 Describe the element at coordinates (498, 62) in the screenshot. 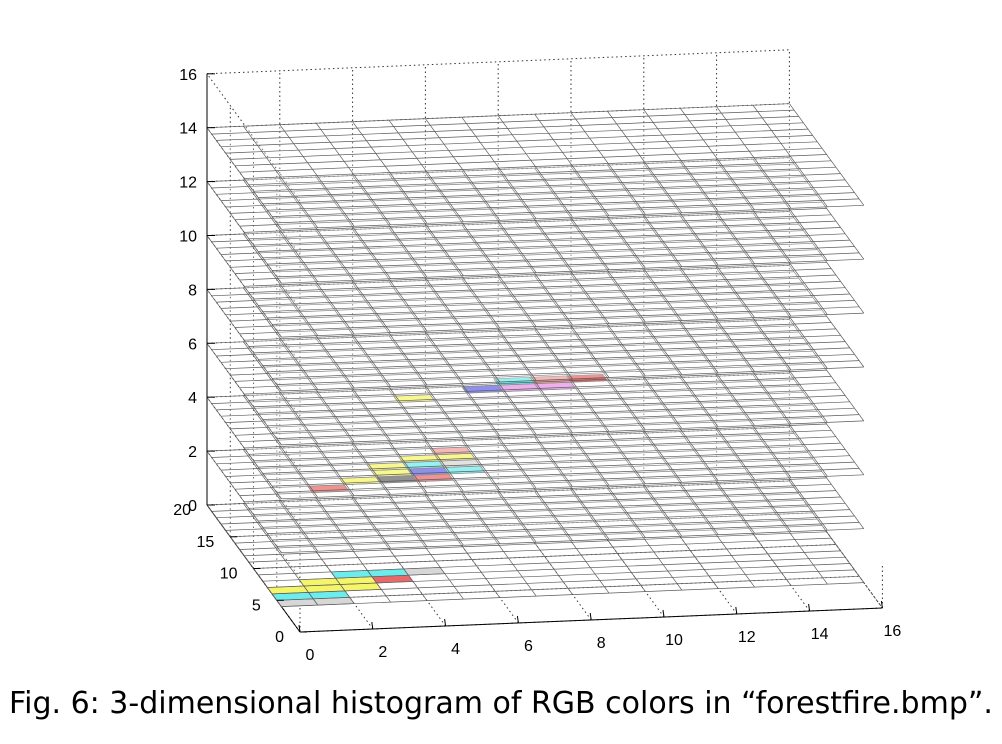

I see `back-wall-gridline` at that location.